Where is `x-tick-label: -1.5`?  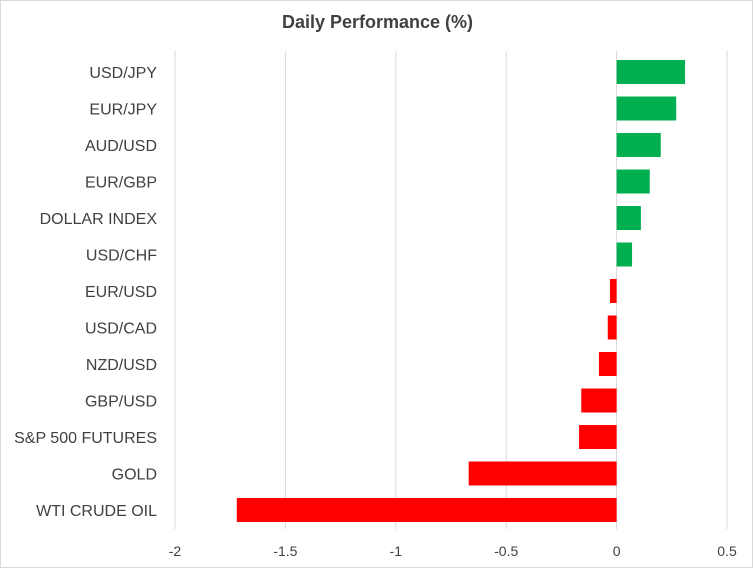
x-tick-label: -1.5 is located at coordinates (285, 551).